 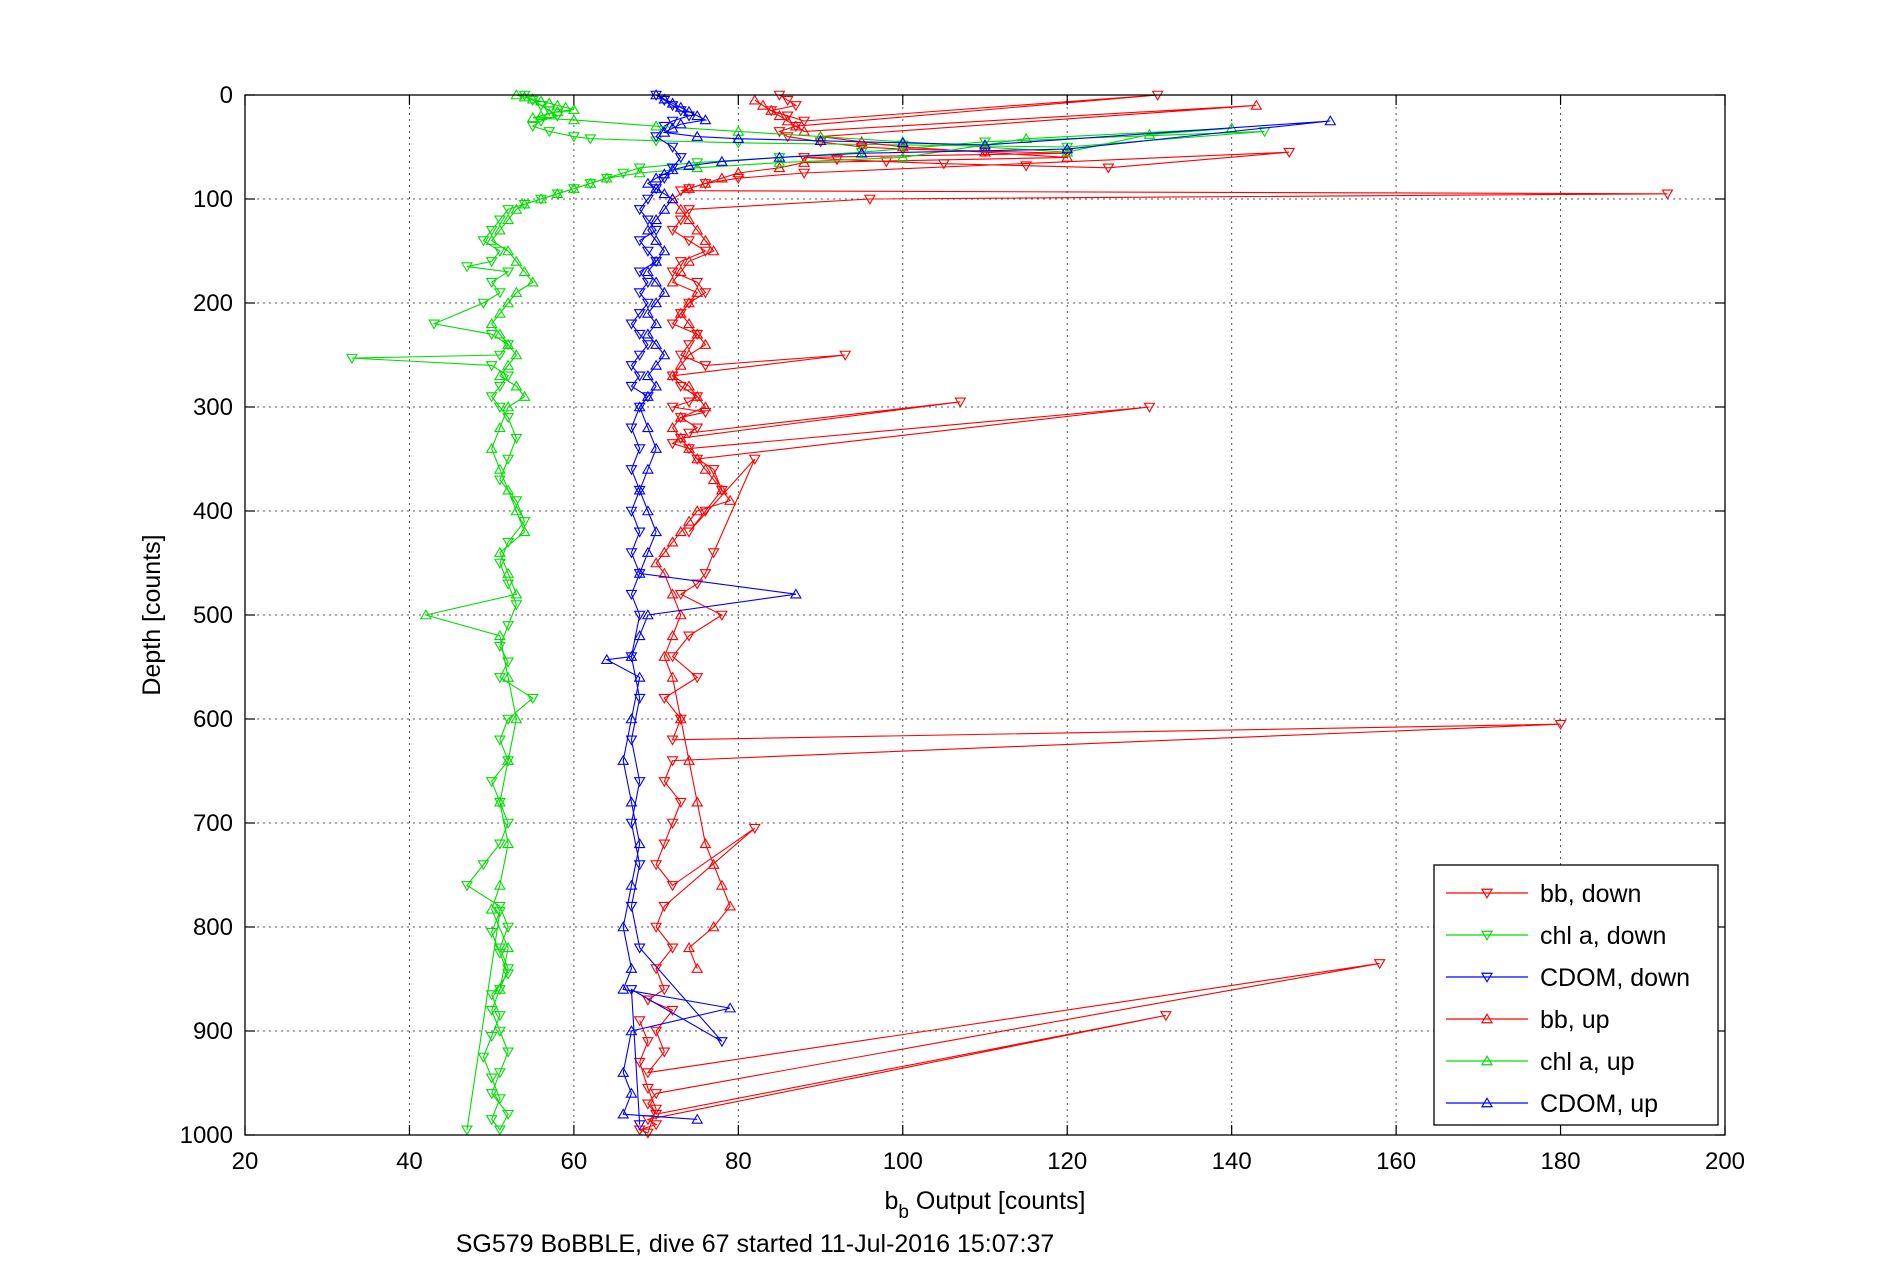 I want to click on y-tick-label: 200, so click(x=213, y=303).